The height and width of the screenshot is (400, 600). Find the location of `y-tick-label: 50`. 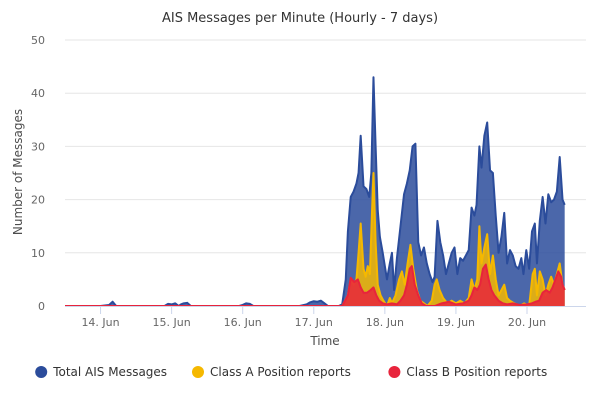

y-tick-label: 50 is located at coordinates (38, 40).